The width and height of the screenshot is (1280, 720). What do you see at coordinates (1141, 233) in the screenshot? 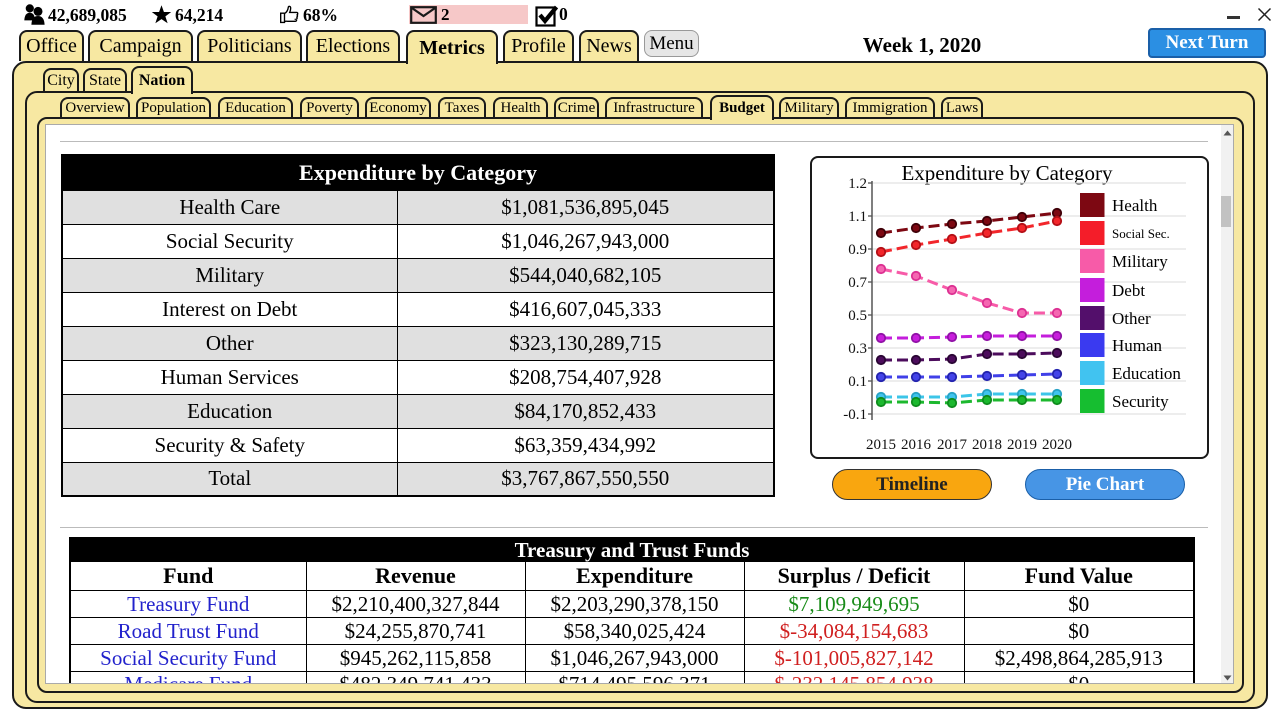
I see `svg-text: Social Sec.` at bounding box center [1141, 233].